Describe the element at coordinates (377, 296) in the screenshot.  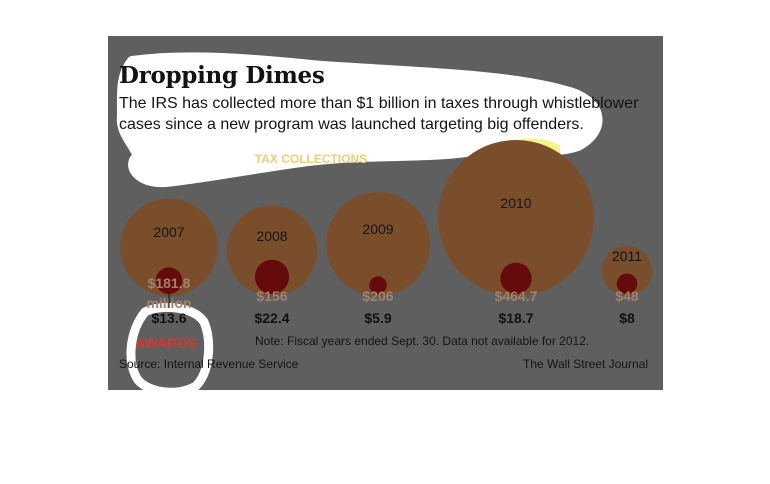
I see `collection-value-2009: $206` at that location.